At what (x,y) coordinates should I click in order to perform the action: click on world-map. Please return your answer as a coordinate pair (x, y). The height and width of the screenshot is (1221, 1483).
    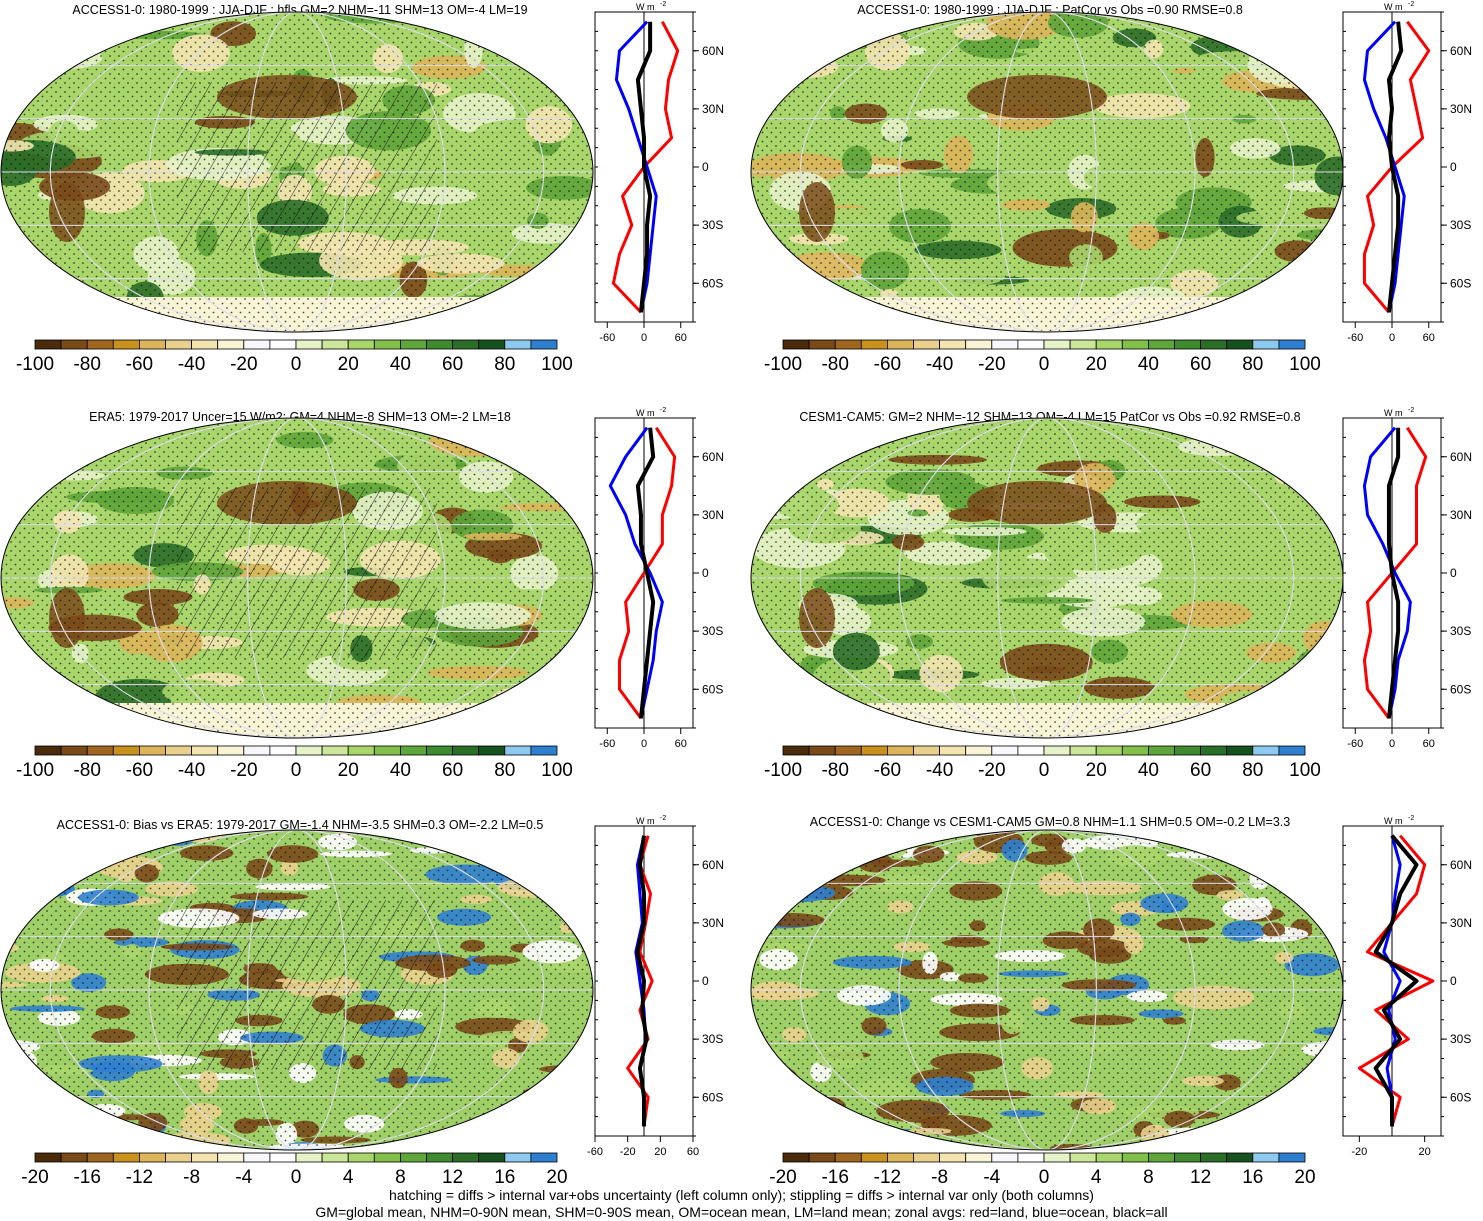
    Looking at the image, I should click on (1047, 172).